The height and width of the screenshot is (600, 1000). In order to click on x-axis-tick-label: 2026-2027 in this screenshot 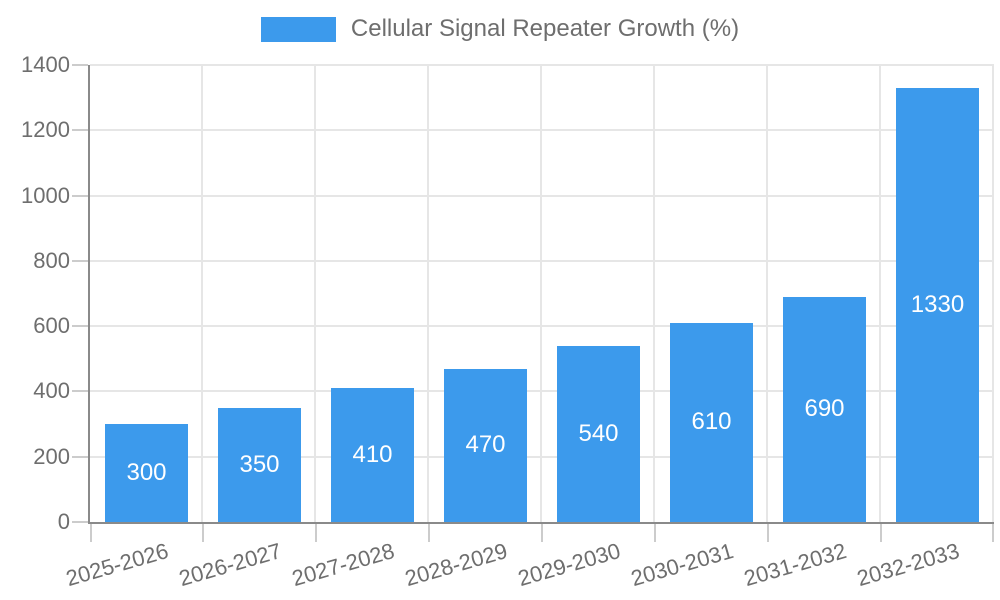, I will do `click(230, 565)`.